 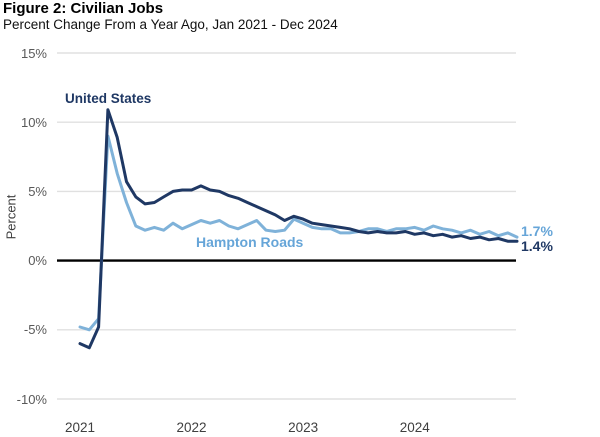 What do you see at coordinates (33, 53) in the screenshot?
I see `y-tick-label: 15%` at bounding box center [33, 53].